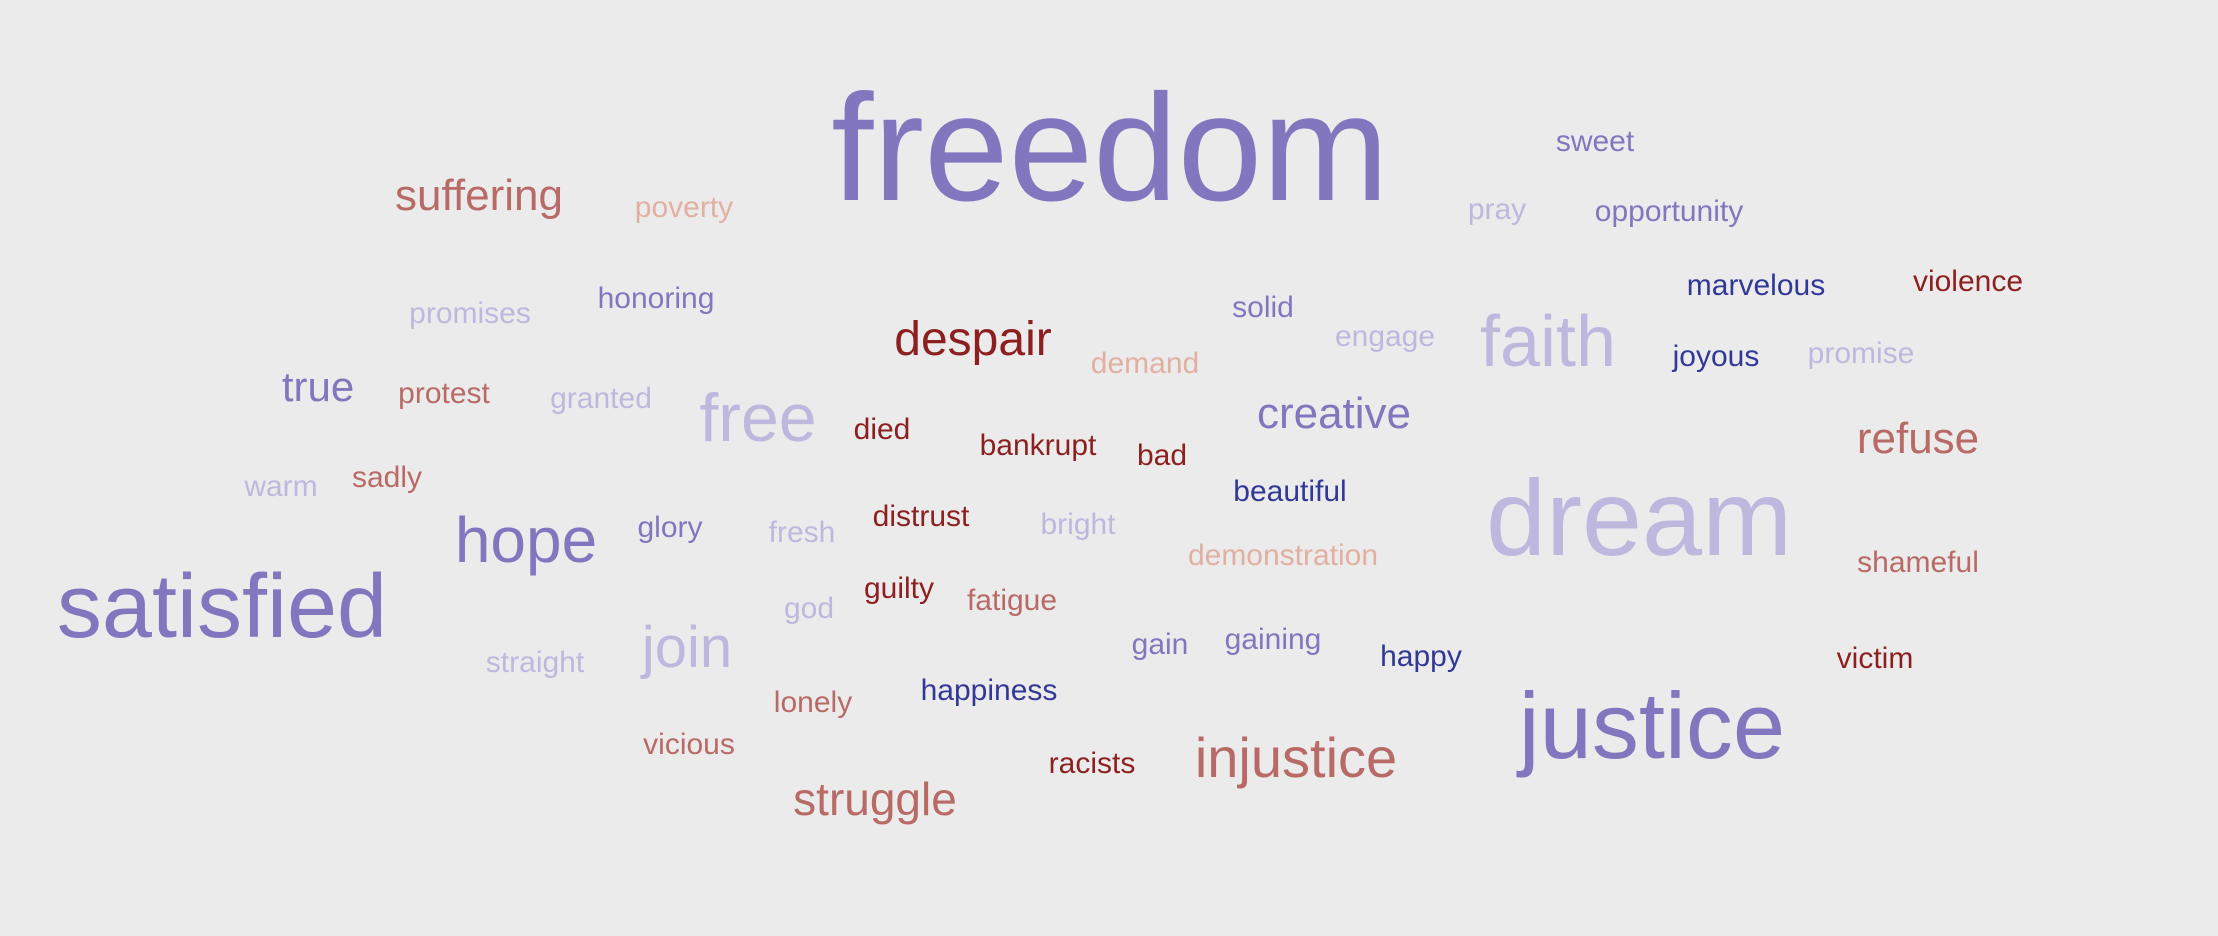 The image size is (2218, 936). Describe the element at coordinates (601, 398) in the screenshot. I see `word-granted: granted` at that location.